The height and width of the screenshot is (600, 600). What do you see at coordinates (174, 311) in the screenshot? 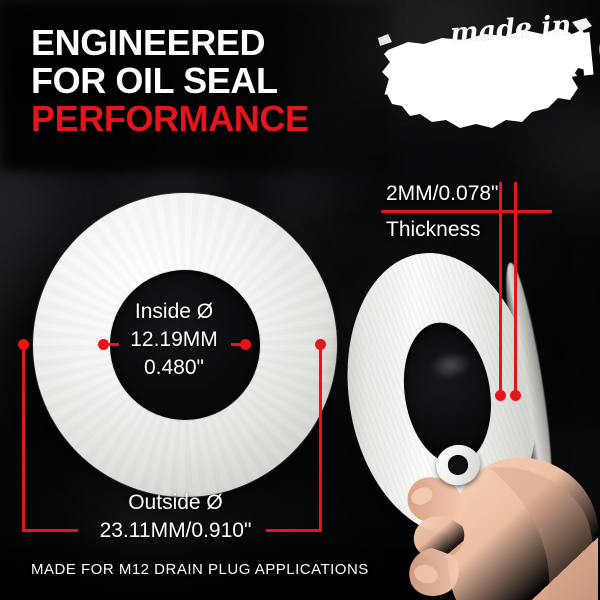
I see `inside-diameter-label: Inside Ø` at bounding box center [174, 311].